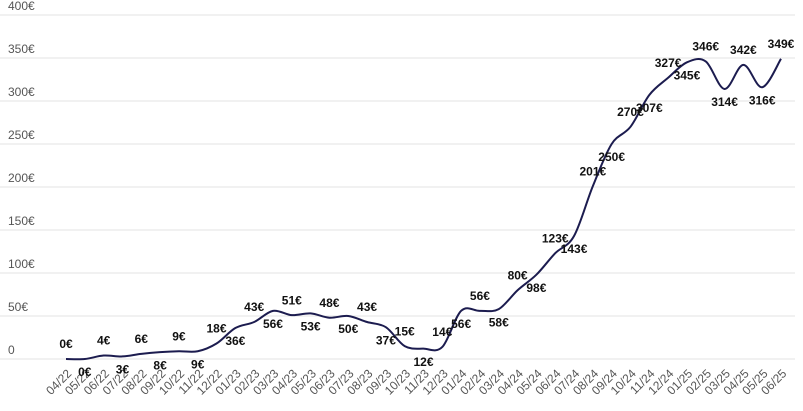  What do you see at coordinates (386, 340) in the screenshot?
I see `data-label: 37€` at bounding box center [386, 340].